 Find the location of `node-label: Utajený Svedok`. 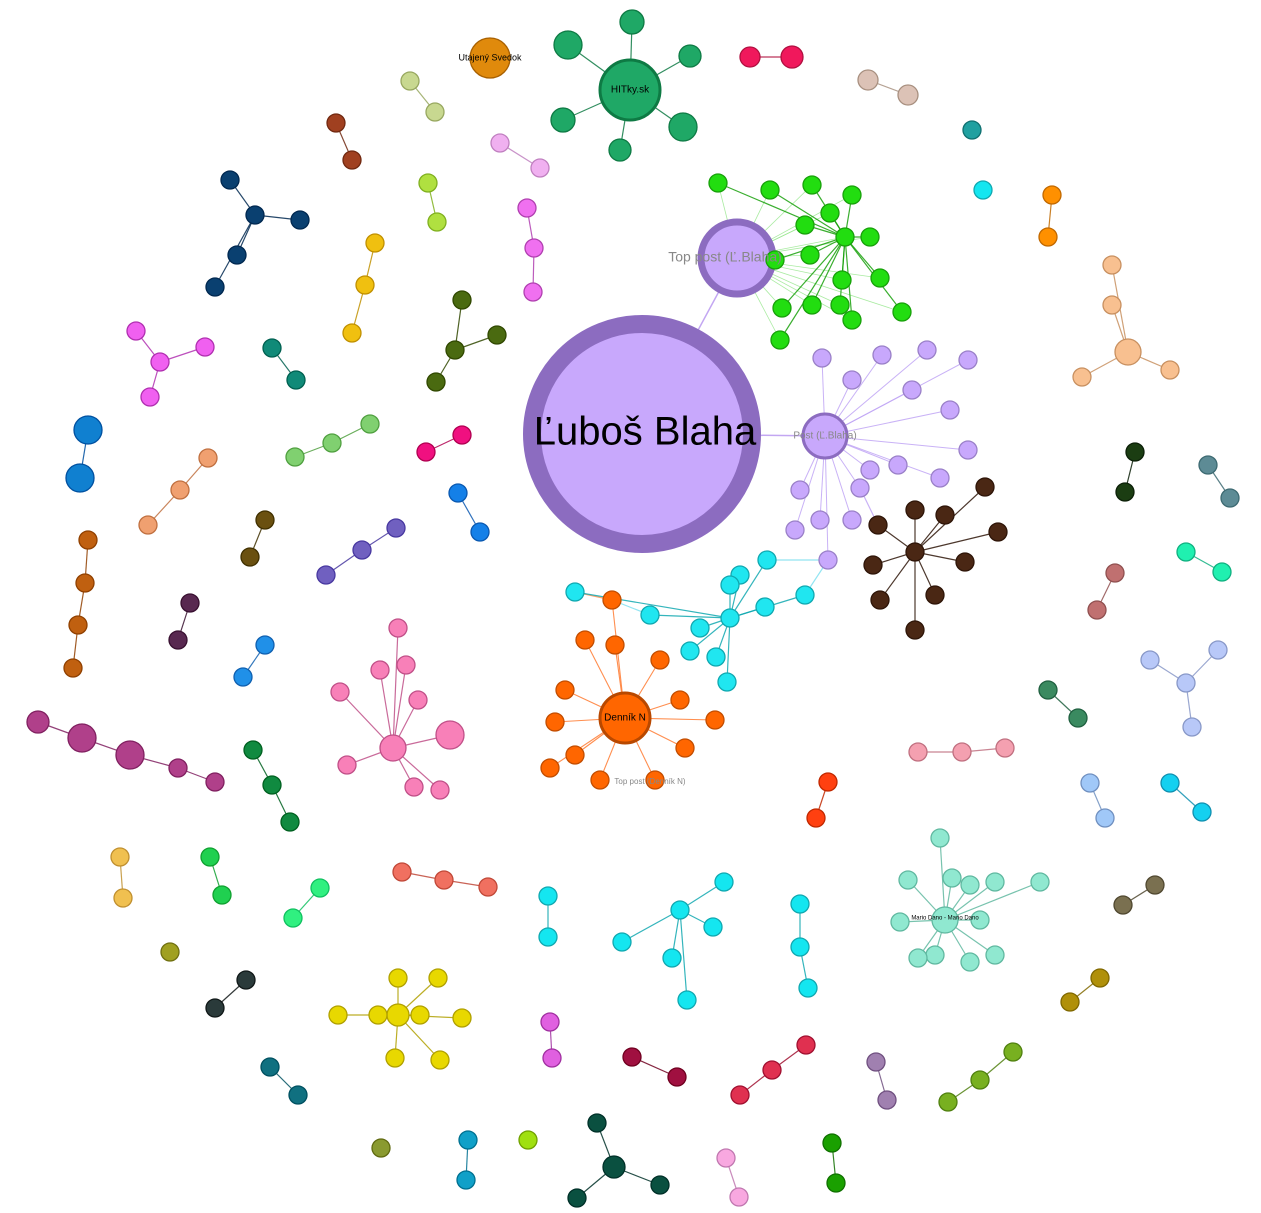

node-label: Utajený Svedok is located at coordinates (490, 57).